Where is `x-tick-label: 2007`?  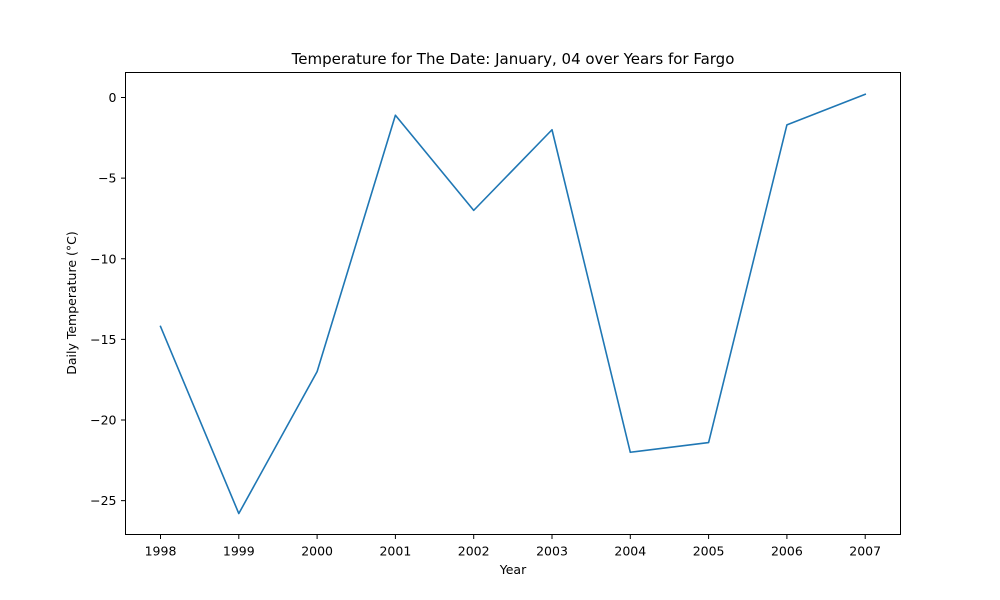 x-tick-label: 2007 is located at coordinates (865, 551).